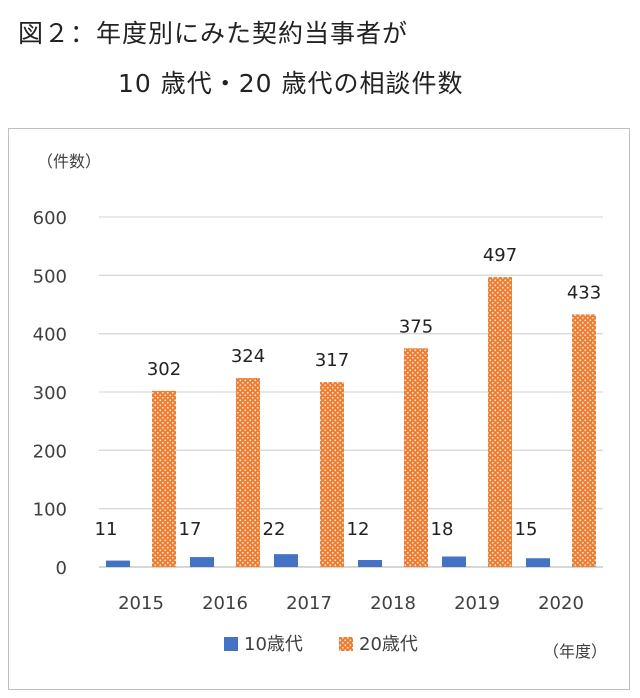  I want to click on y-tick-label: 0, so click(61, 568).